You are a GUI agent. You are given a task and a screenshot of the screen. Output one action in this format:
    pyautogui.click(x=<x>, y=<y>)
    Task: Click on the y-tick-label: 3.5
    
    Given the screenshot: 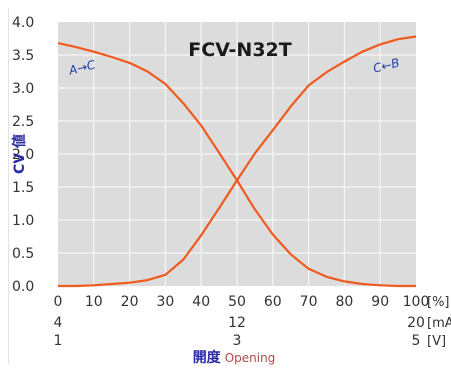 What is the action you would take?
    pyautogui.click(x=23, y=56)
    